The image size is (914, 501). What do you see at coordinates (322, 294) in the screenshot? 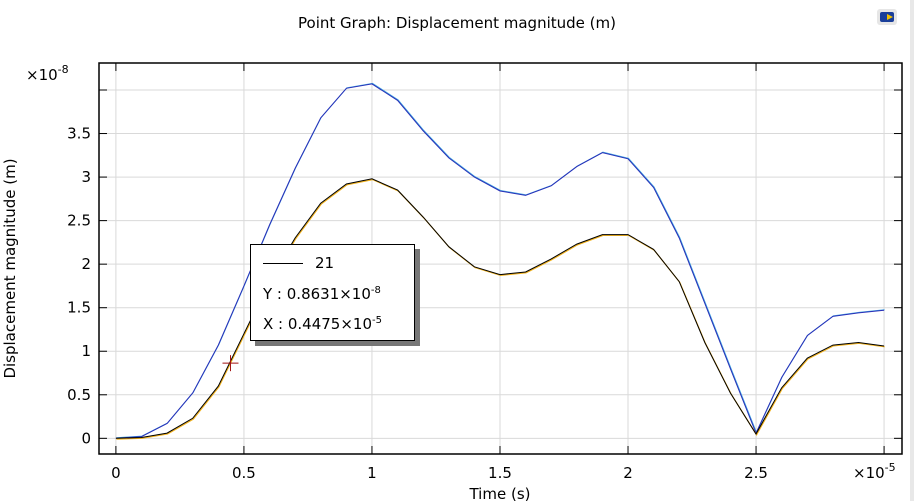
I see `tooltip-y-value: Y : 0.8631×10-8` at bounding box center [322, 294].